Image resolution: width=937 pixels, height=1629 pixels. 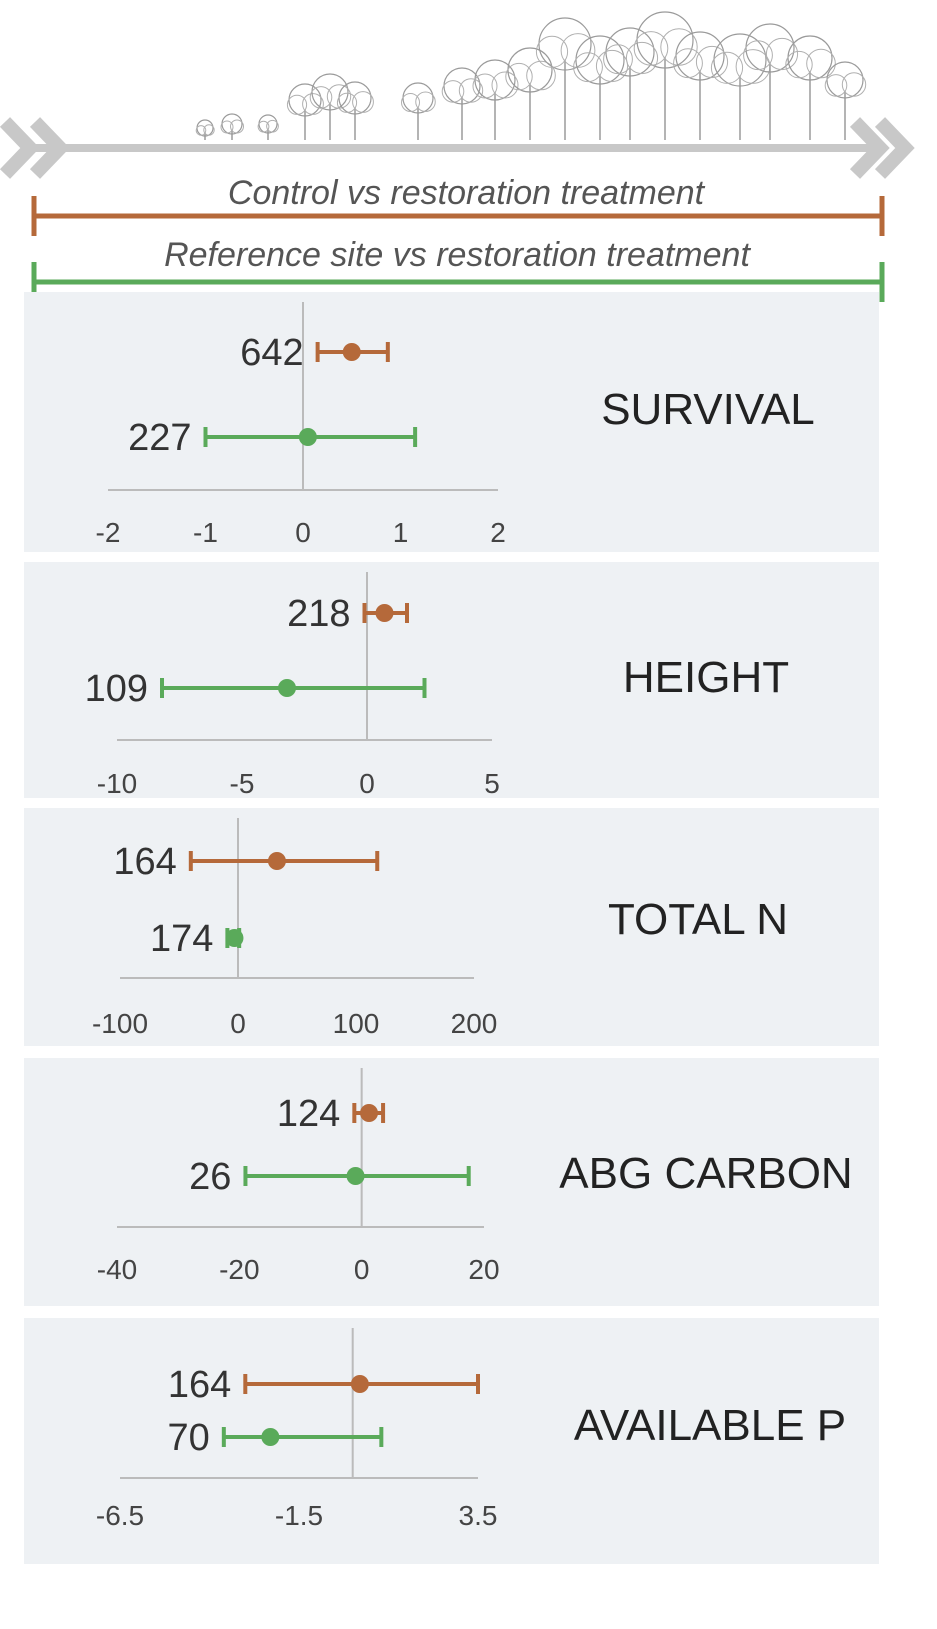 I want to click on panel-2: -100 0 100 200 TOTAL N 164 174, so click(x=451, y=927).